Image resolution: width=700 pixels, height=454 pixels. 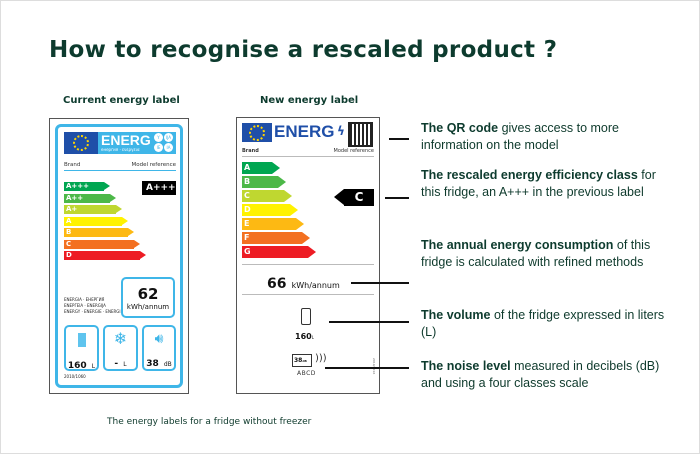 What do you see at coordinates (306, 373) in the screenshot?
I see `noise-classes: ABCD` at bounding box center [306, 373].